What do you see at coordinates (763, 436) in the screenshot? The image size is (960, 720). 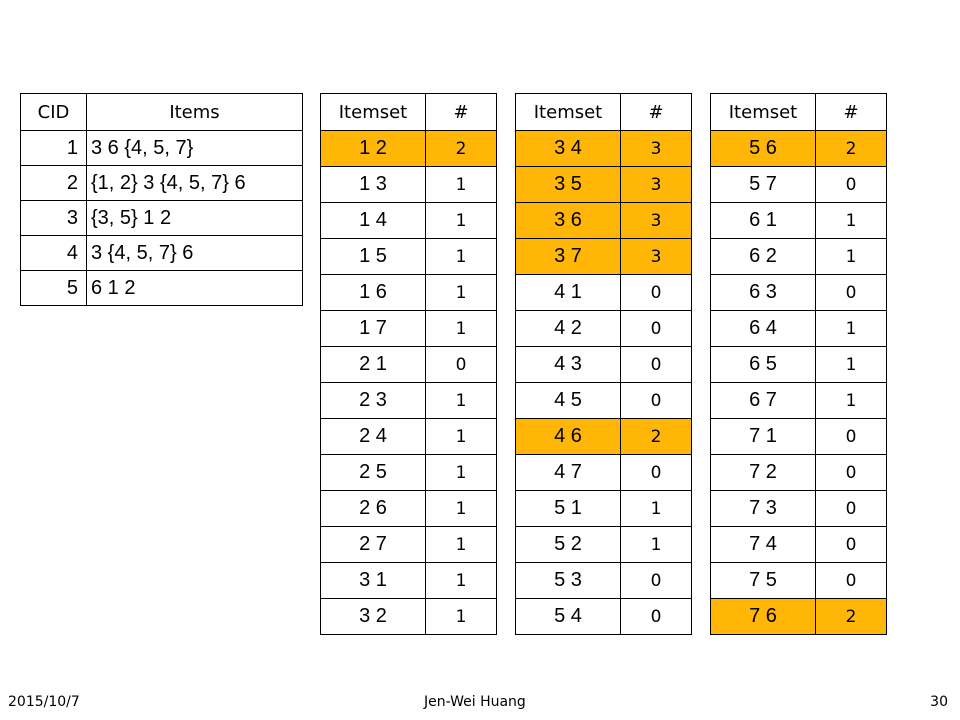 I see `itemset-cell: 7 1` at bounding box center [763, 436].